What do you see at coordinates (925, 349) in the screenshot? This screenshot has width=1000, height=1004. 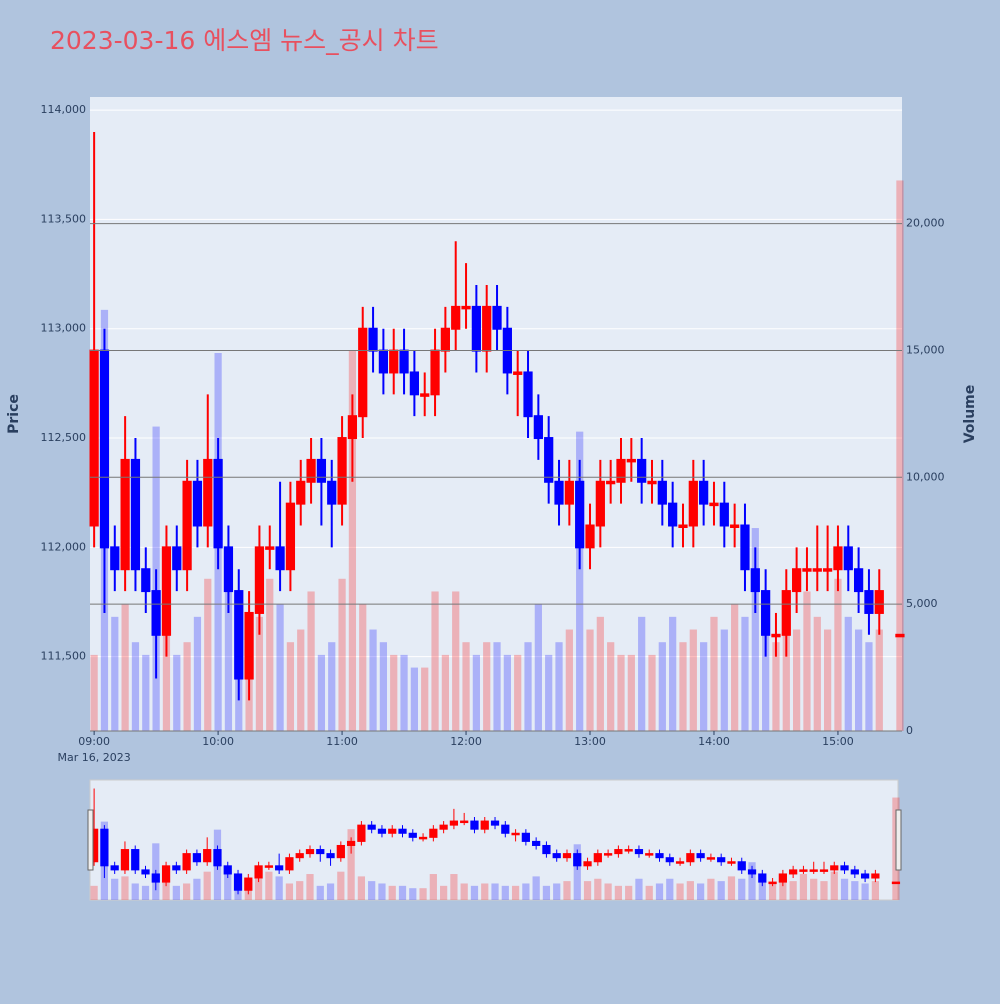 I see `y2-tick-label: 15,000` at bounding box center [925, 349].